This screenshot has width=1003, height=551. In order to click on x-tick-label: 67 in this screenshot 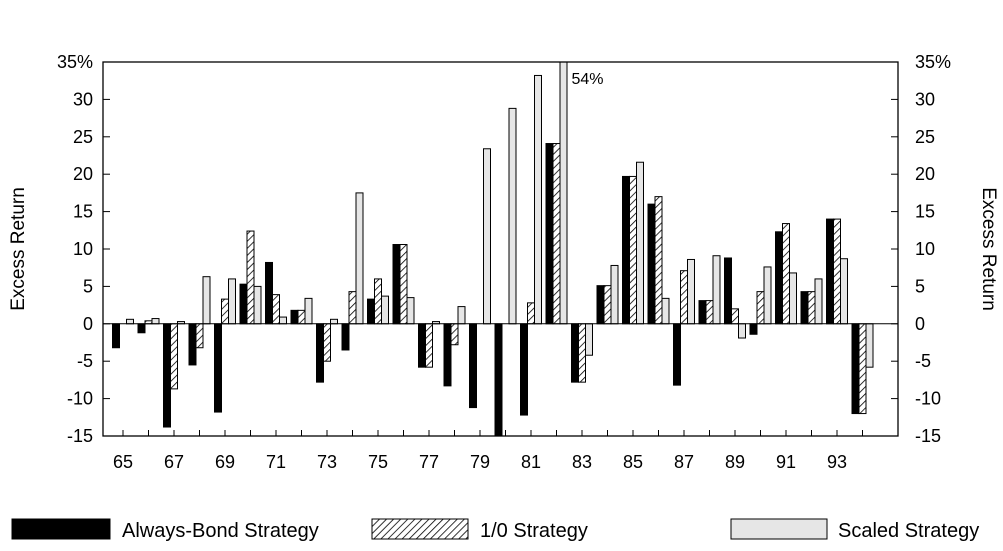, I will do `click(174, 462)`.